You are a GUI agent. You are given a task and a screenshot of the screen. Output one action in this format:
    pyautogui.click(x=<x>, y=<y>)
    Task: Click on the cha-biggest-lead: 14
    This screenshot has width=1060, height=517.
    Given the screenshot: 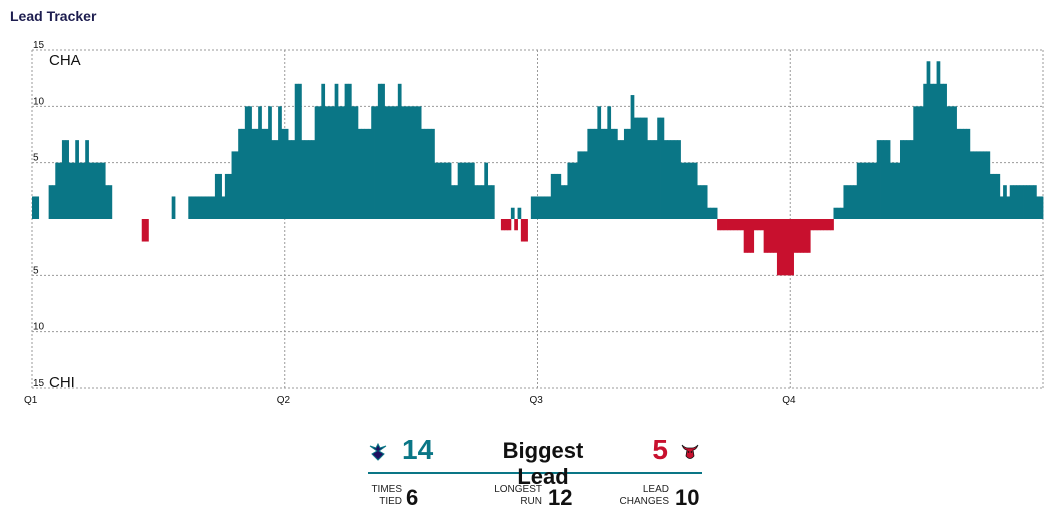 What is the action you would take?
    pyautogui.click(x=418, y=449)
    